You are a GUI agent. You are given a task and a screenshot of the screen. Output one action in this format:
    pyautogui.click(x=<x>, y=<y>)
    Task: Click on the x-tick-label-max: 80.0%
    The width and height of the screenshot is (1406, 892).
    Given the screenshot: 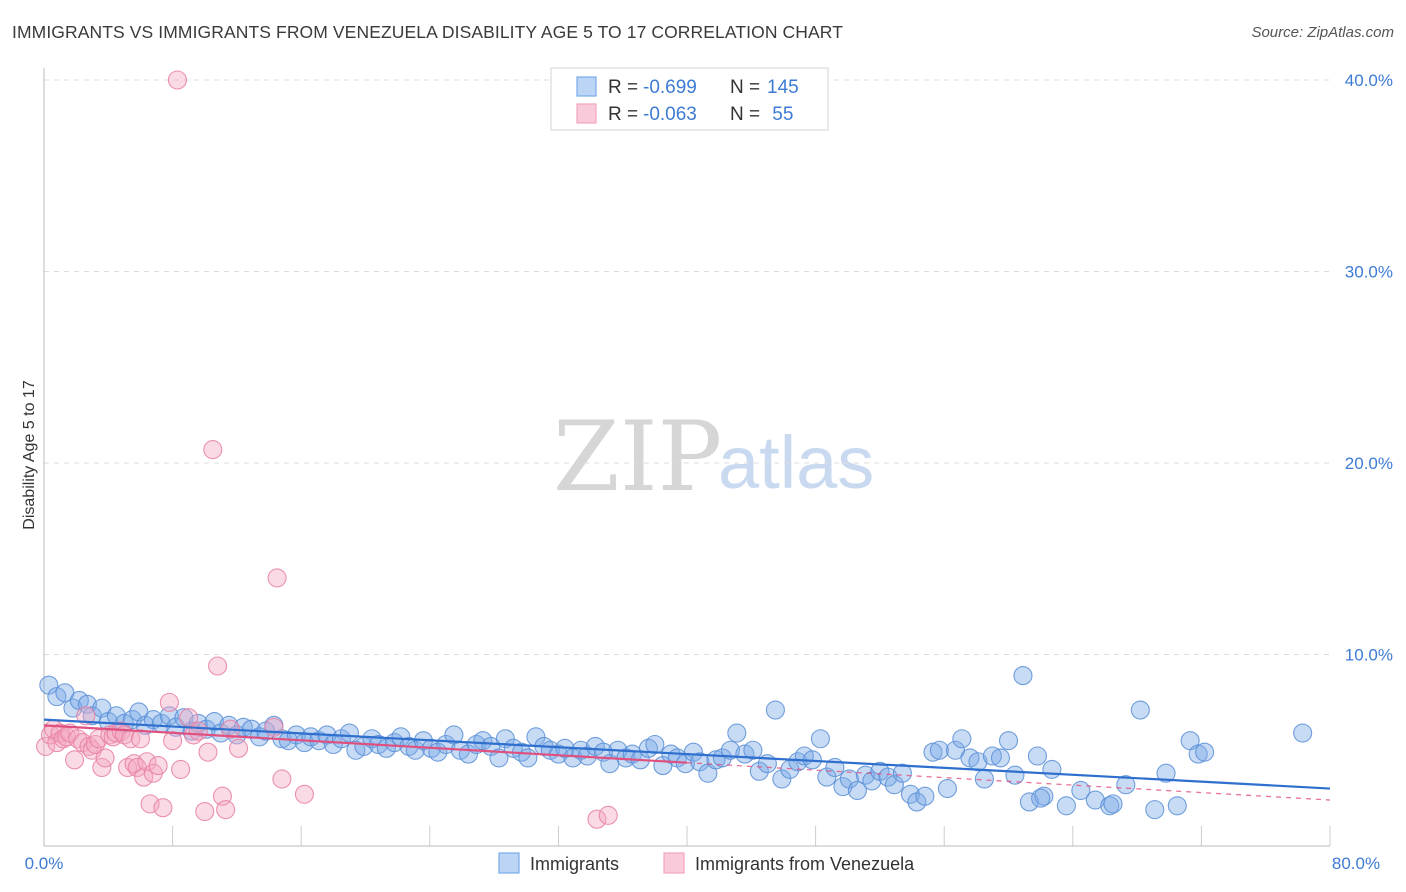 What is the action you would take?
    pyautogui.click(x=1356, y=863)
    